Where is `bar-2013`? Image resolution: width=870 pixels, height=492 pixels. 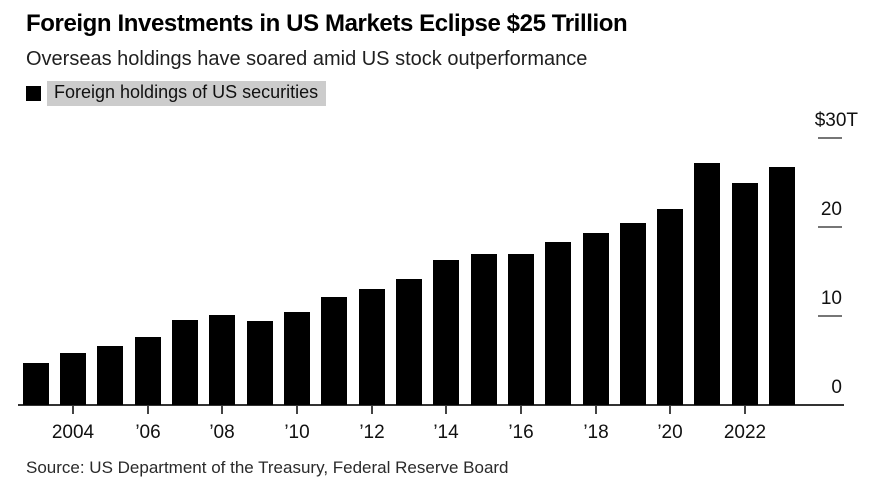
bar-2013 is located at coordinates (409, 342).